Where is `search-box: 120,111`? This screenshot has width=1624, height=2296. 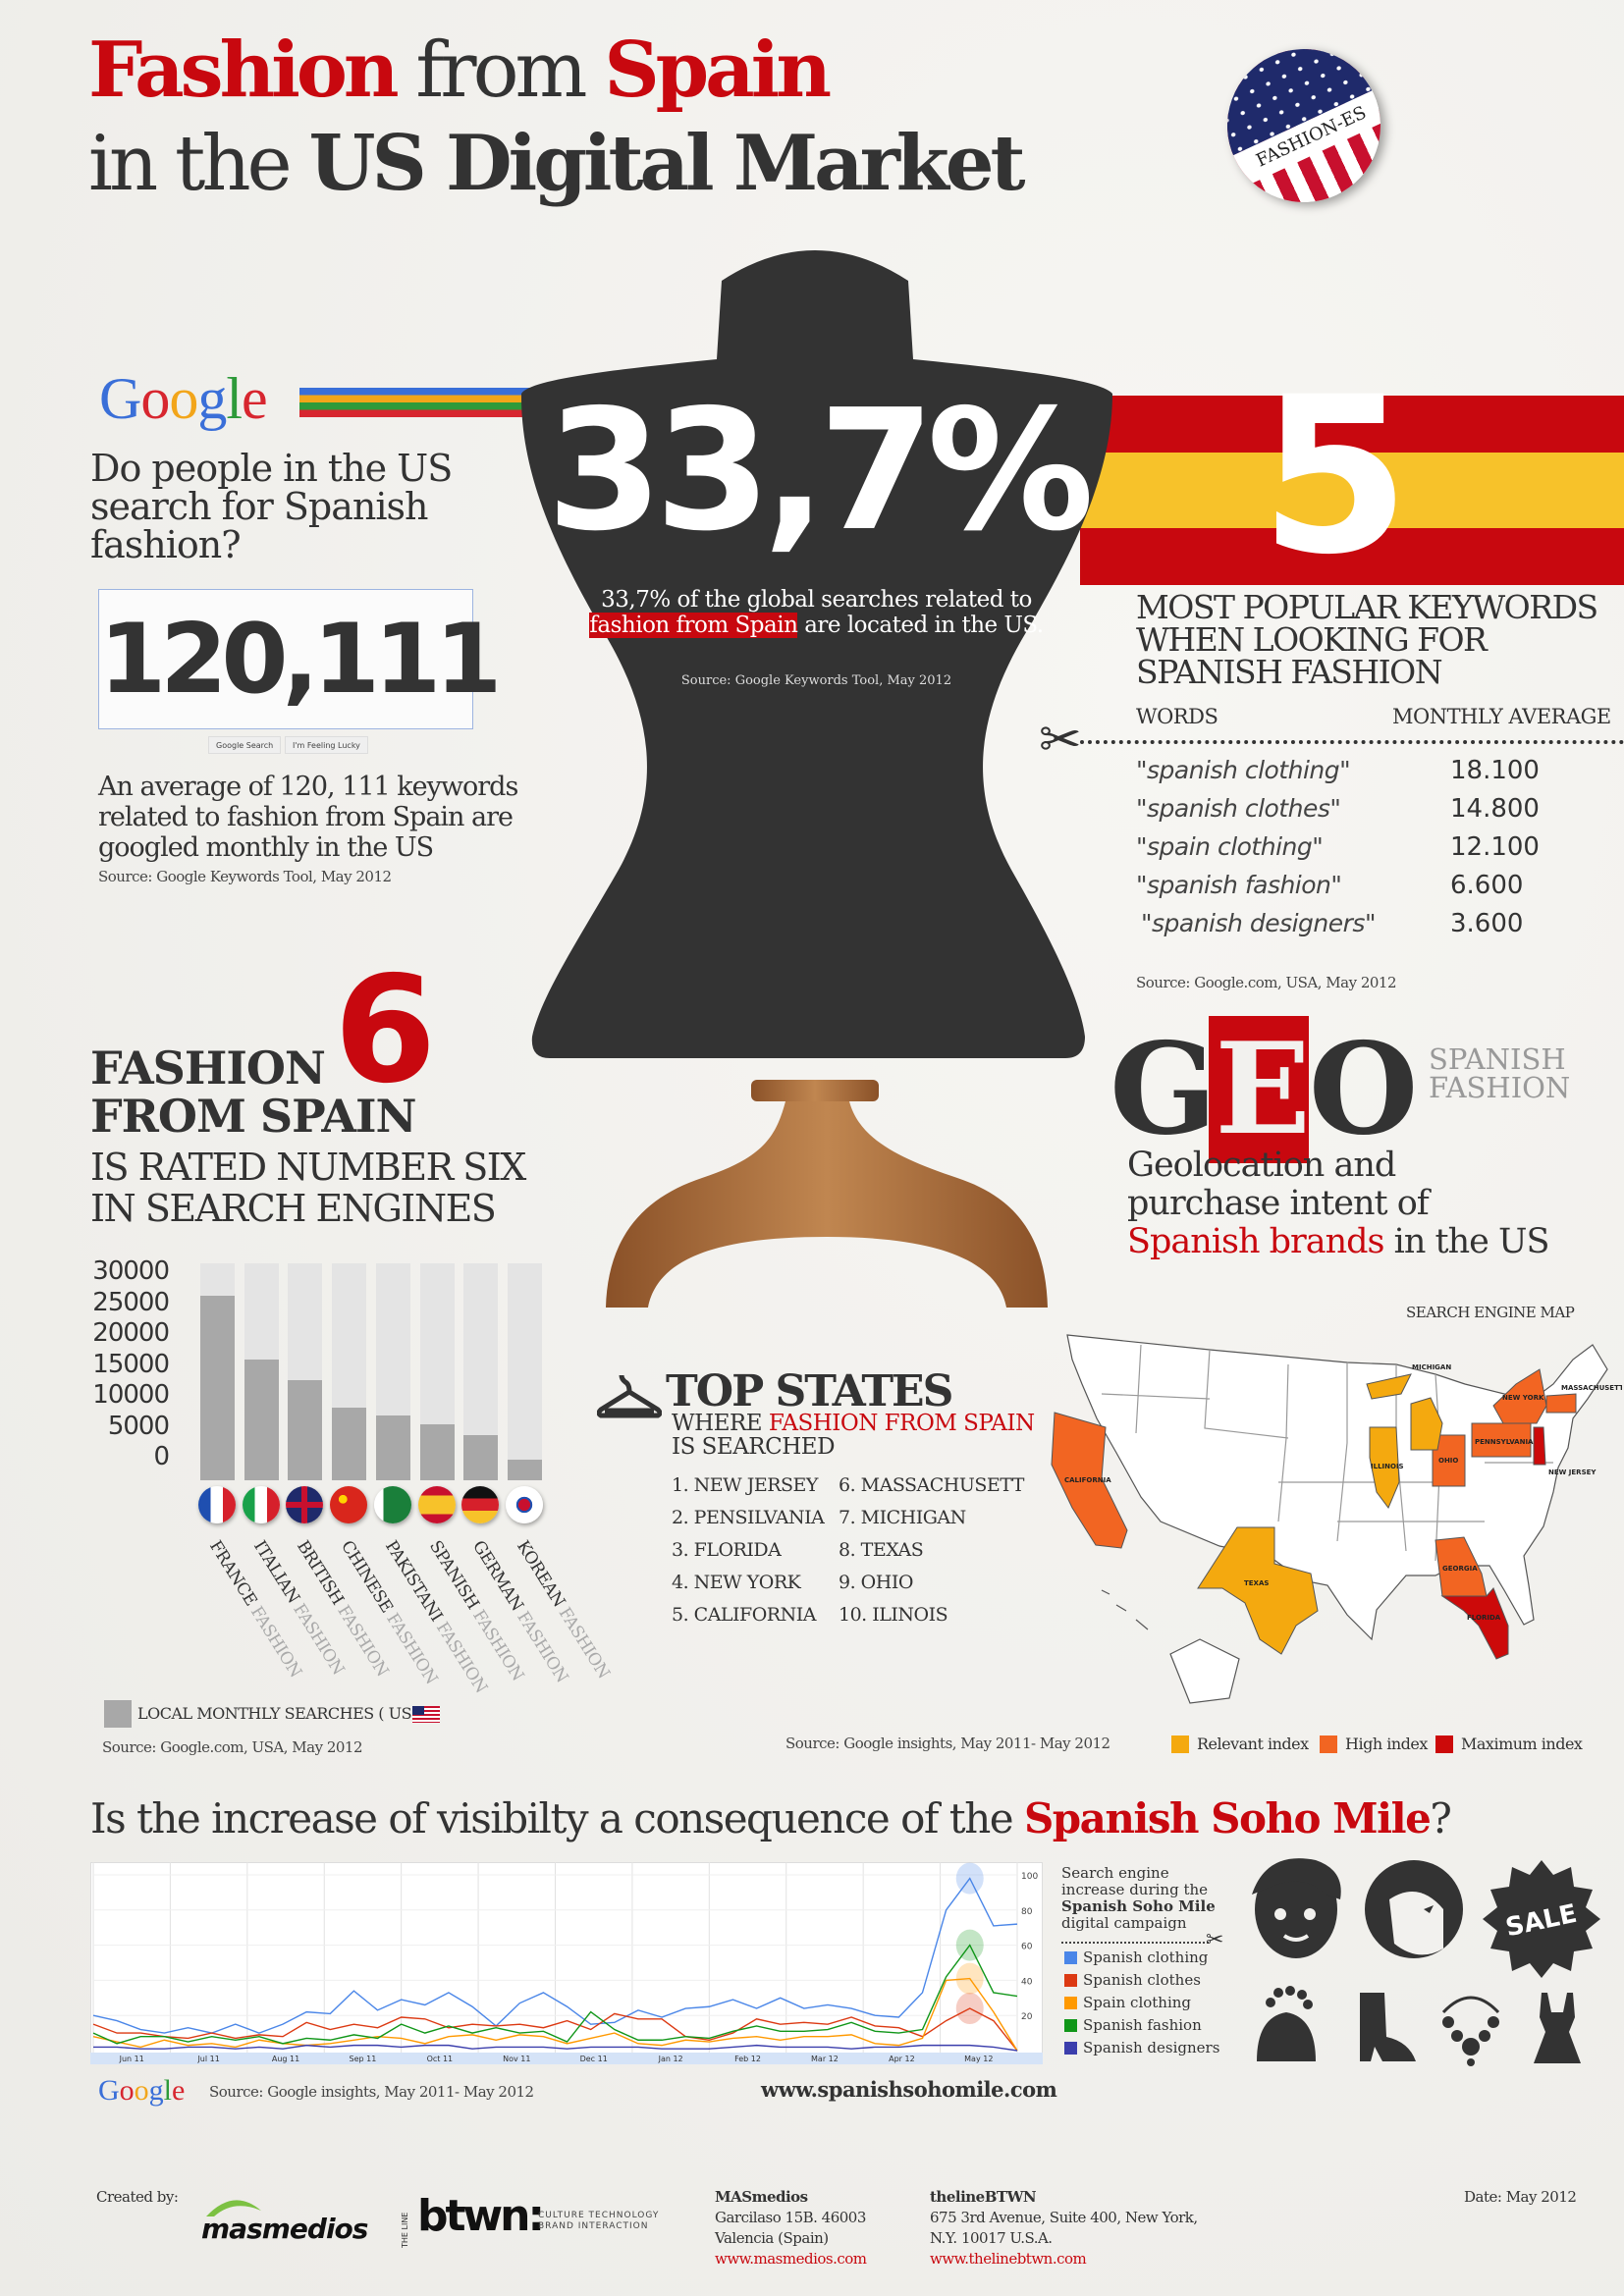 search-box: 120,111 is located at coordinates (300, 659).